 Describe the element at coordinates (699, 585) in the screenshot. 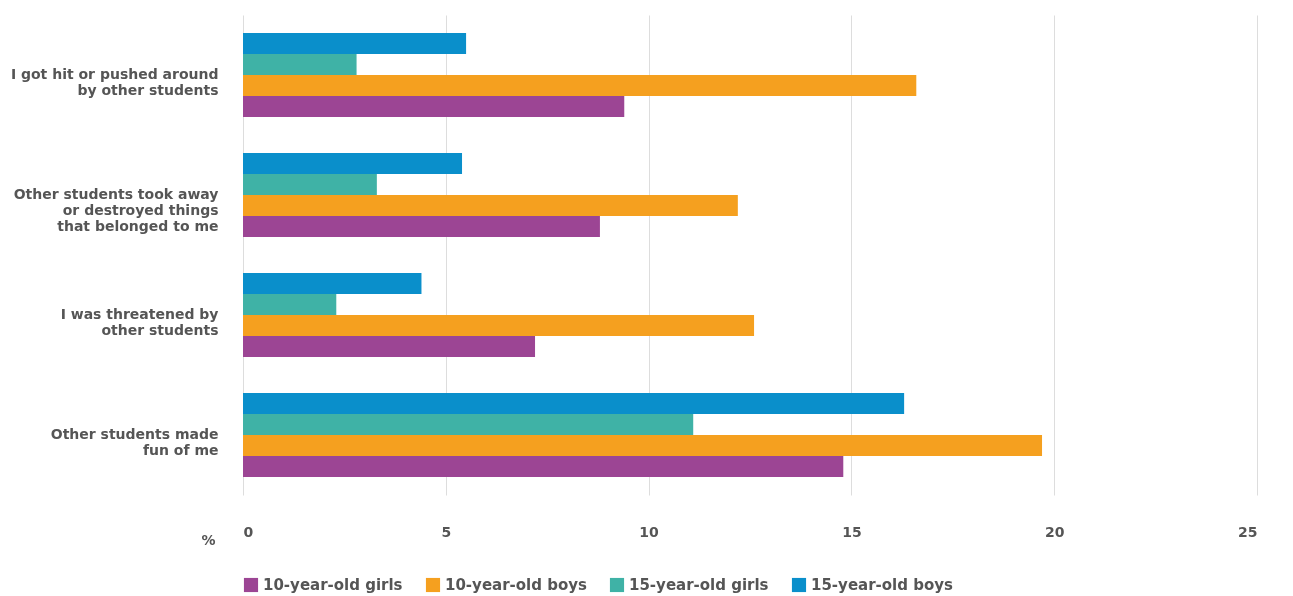

I see `legend-label: 15-year-old girls` at that location.